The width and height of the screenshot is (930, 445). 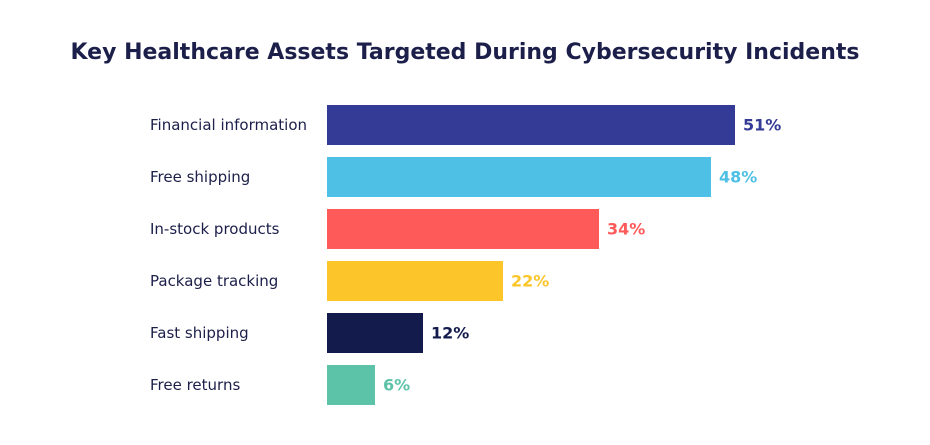 I want to click on category-label: Financial information, so click(x=228, y=125).